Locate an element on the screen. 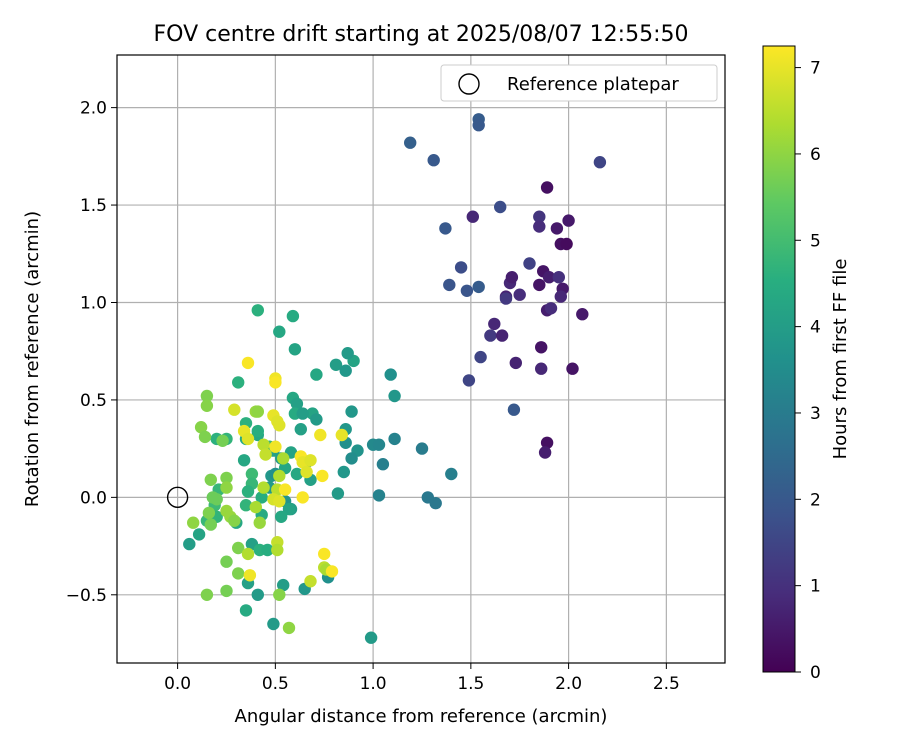  colorbar-ticks: 0 1 2 3 4 5 6 7 is located at coordinates (808, 371).